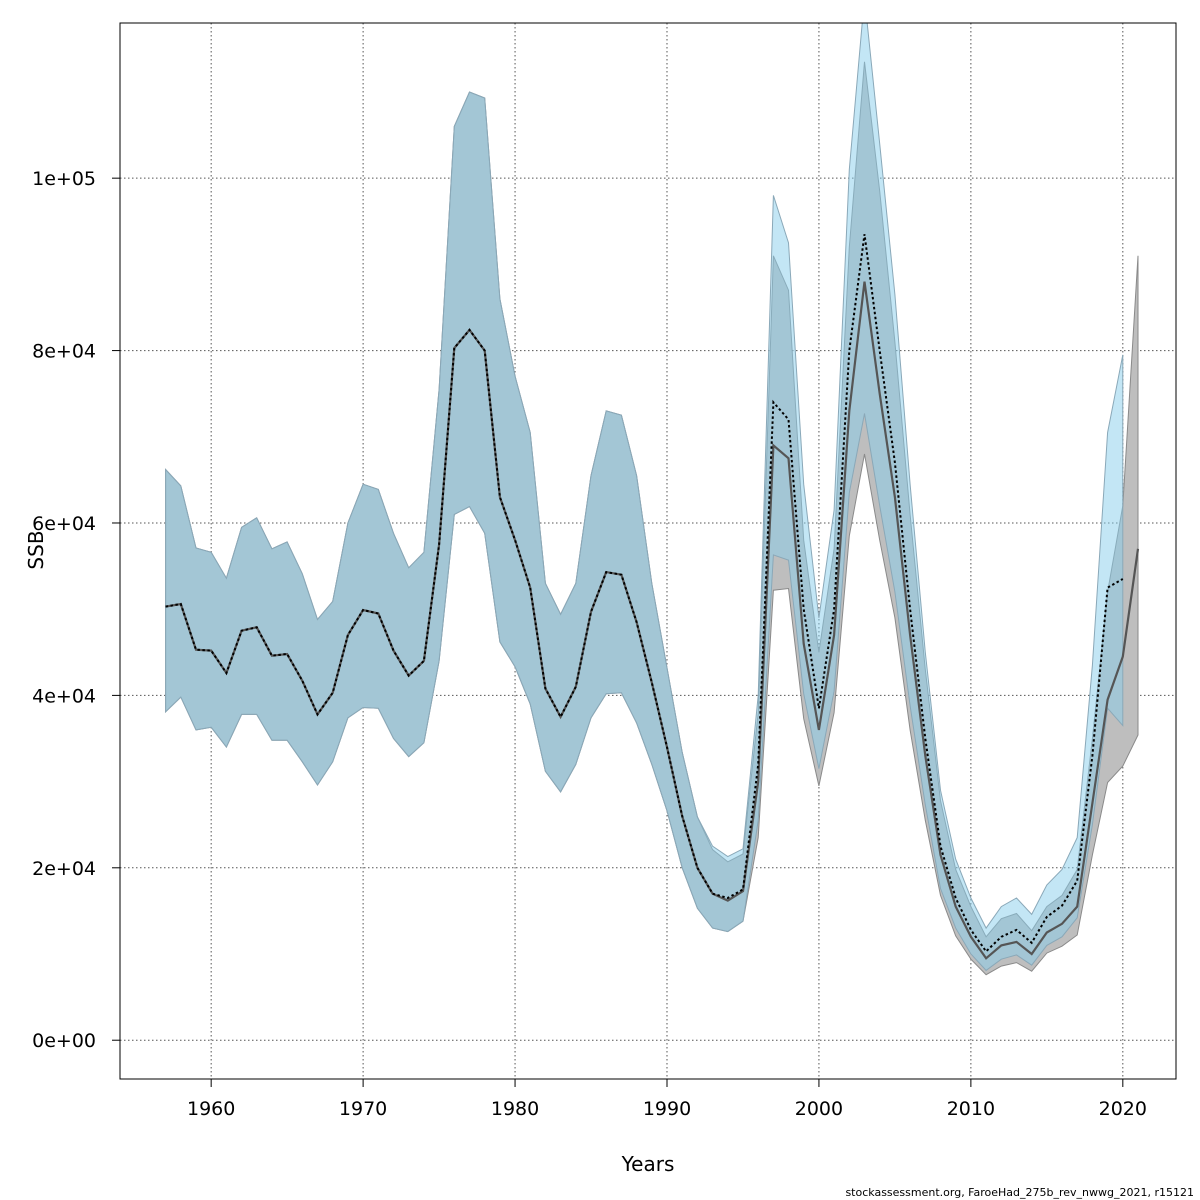 The image size is (1200, 1200). Describe the element at coordinates (64, 179) in the screenshot. I see `y-tick-label: 1e+05` at that location.